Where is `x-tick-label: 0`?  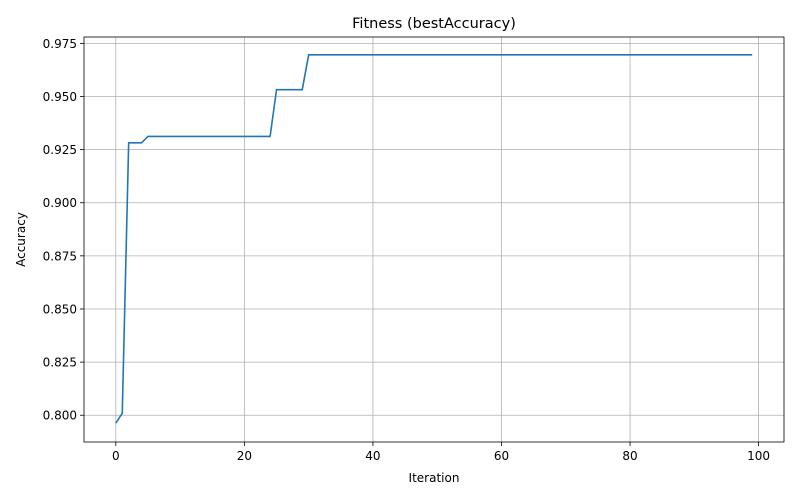
x-tick-label: 0 is located at coordinates (116, 456).